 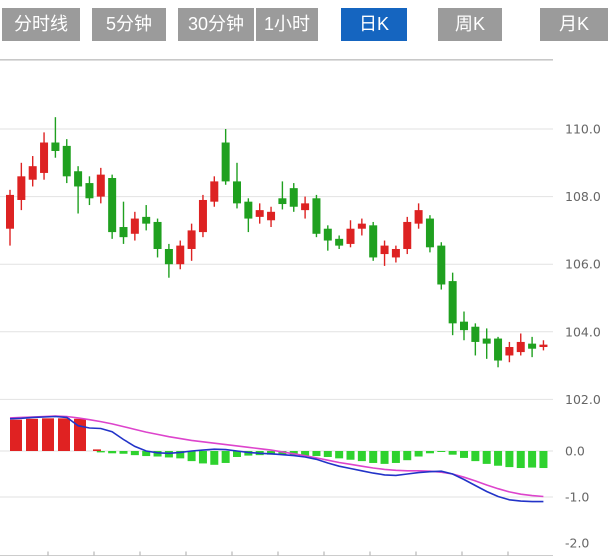 I want to click on macd-axis-label: -1.0, so click(x=577, y=497).